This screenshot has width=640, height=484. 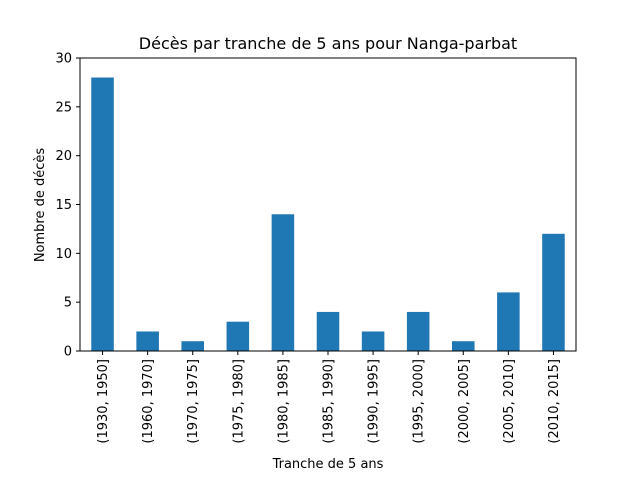 I want to click on x-tick-label: (2005, 2010], so click(x=509, y=401).